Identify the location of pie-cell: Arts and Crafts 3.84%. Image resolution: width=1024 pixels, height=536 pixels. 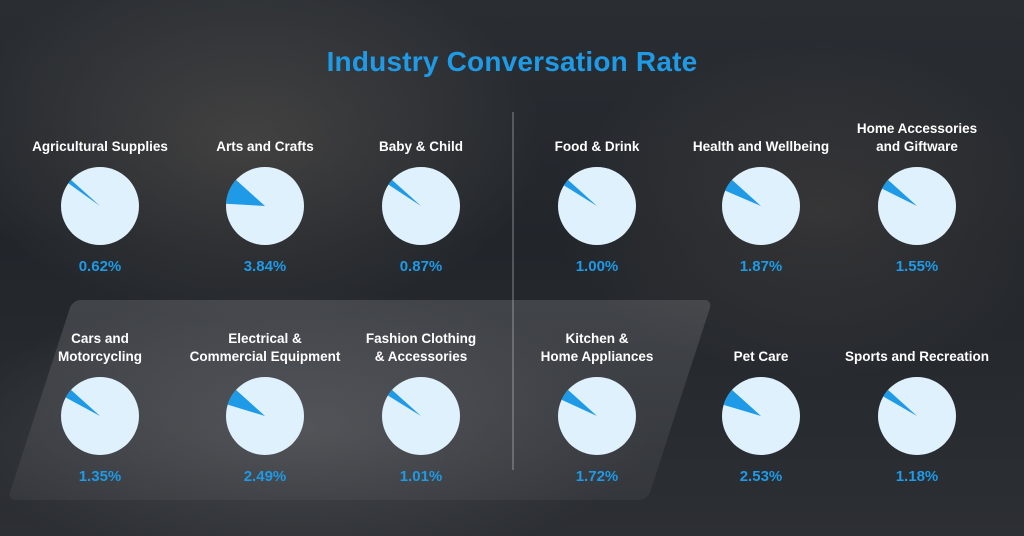
(265, 220).